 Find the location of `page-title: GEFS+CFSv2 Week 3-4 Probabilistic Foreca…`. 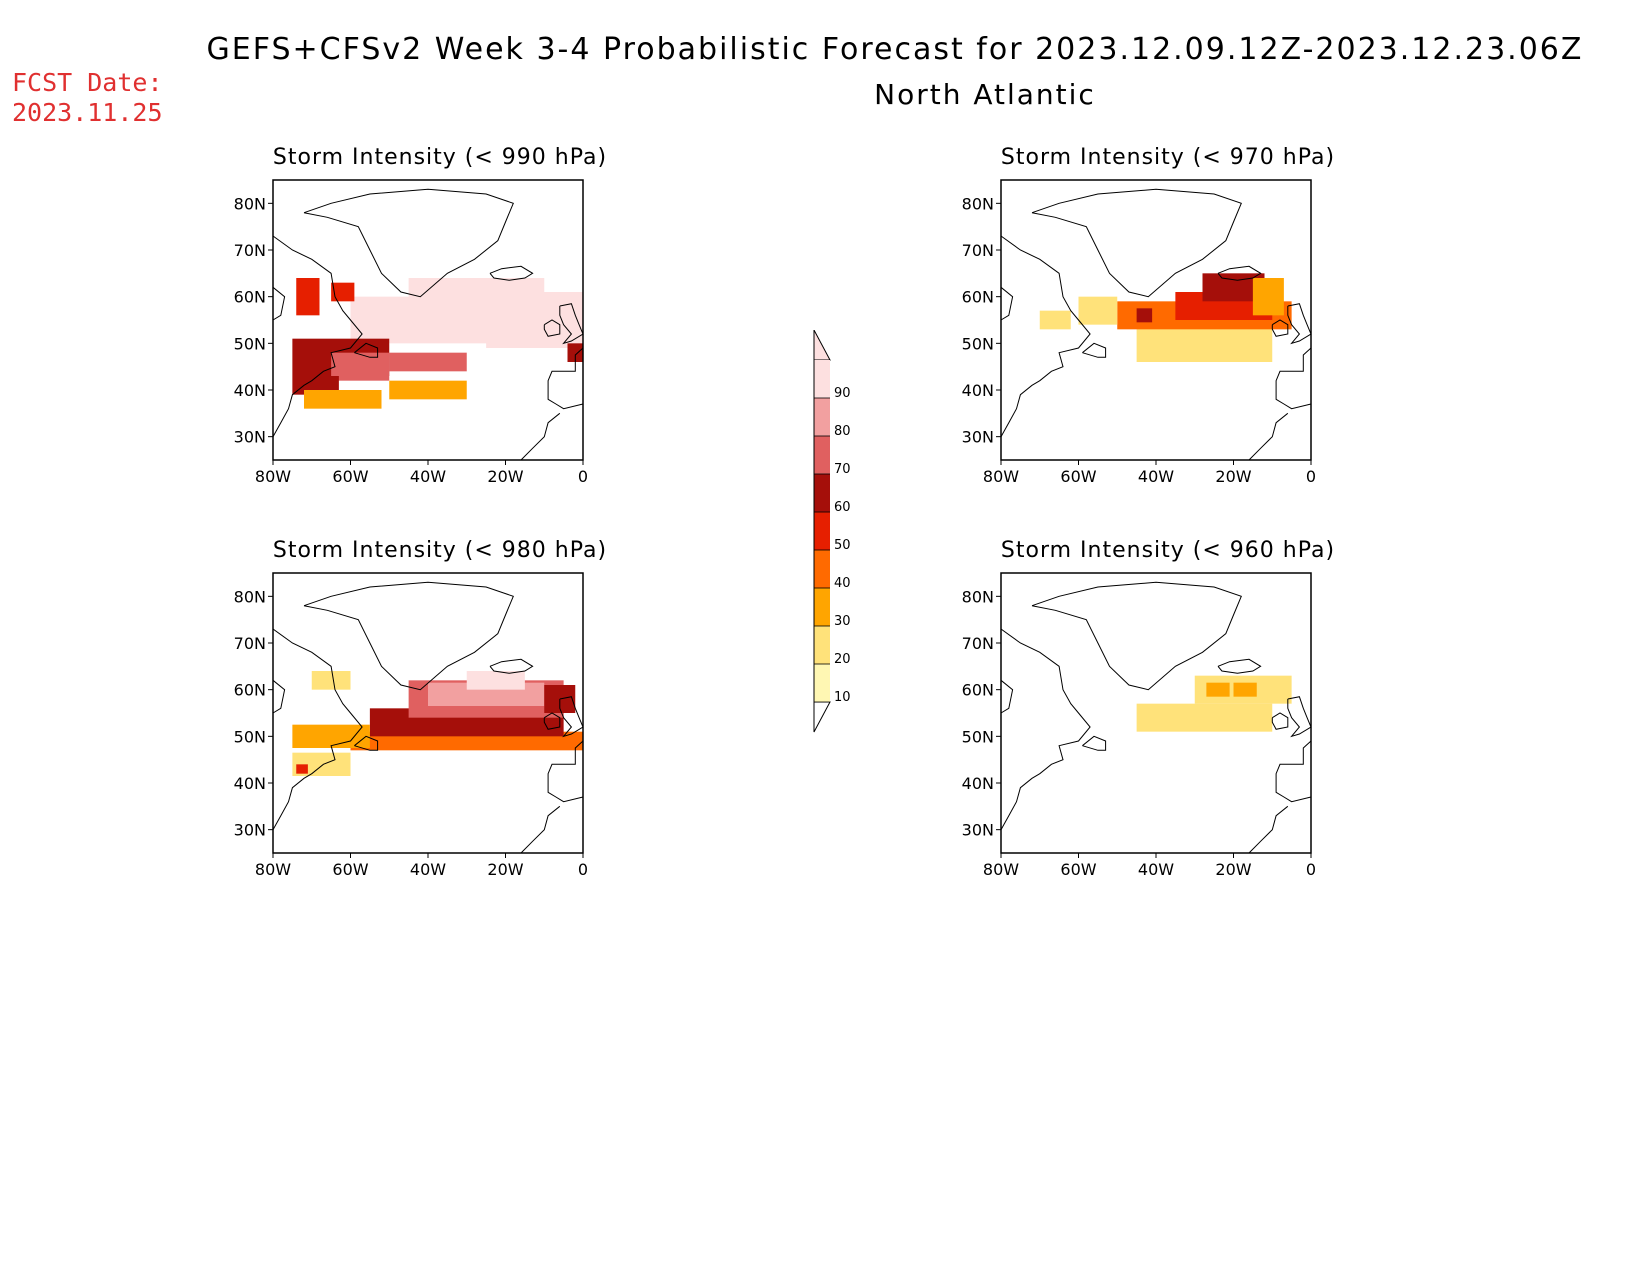

page-title: GEFS+CFSv2 Week 3-4 Probabilistic Foreca… is located at coordinates (895, 49).